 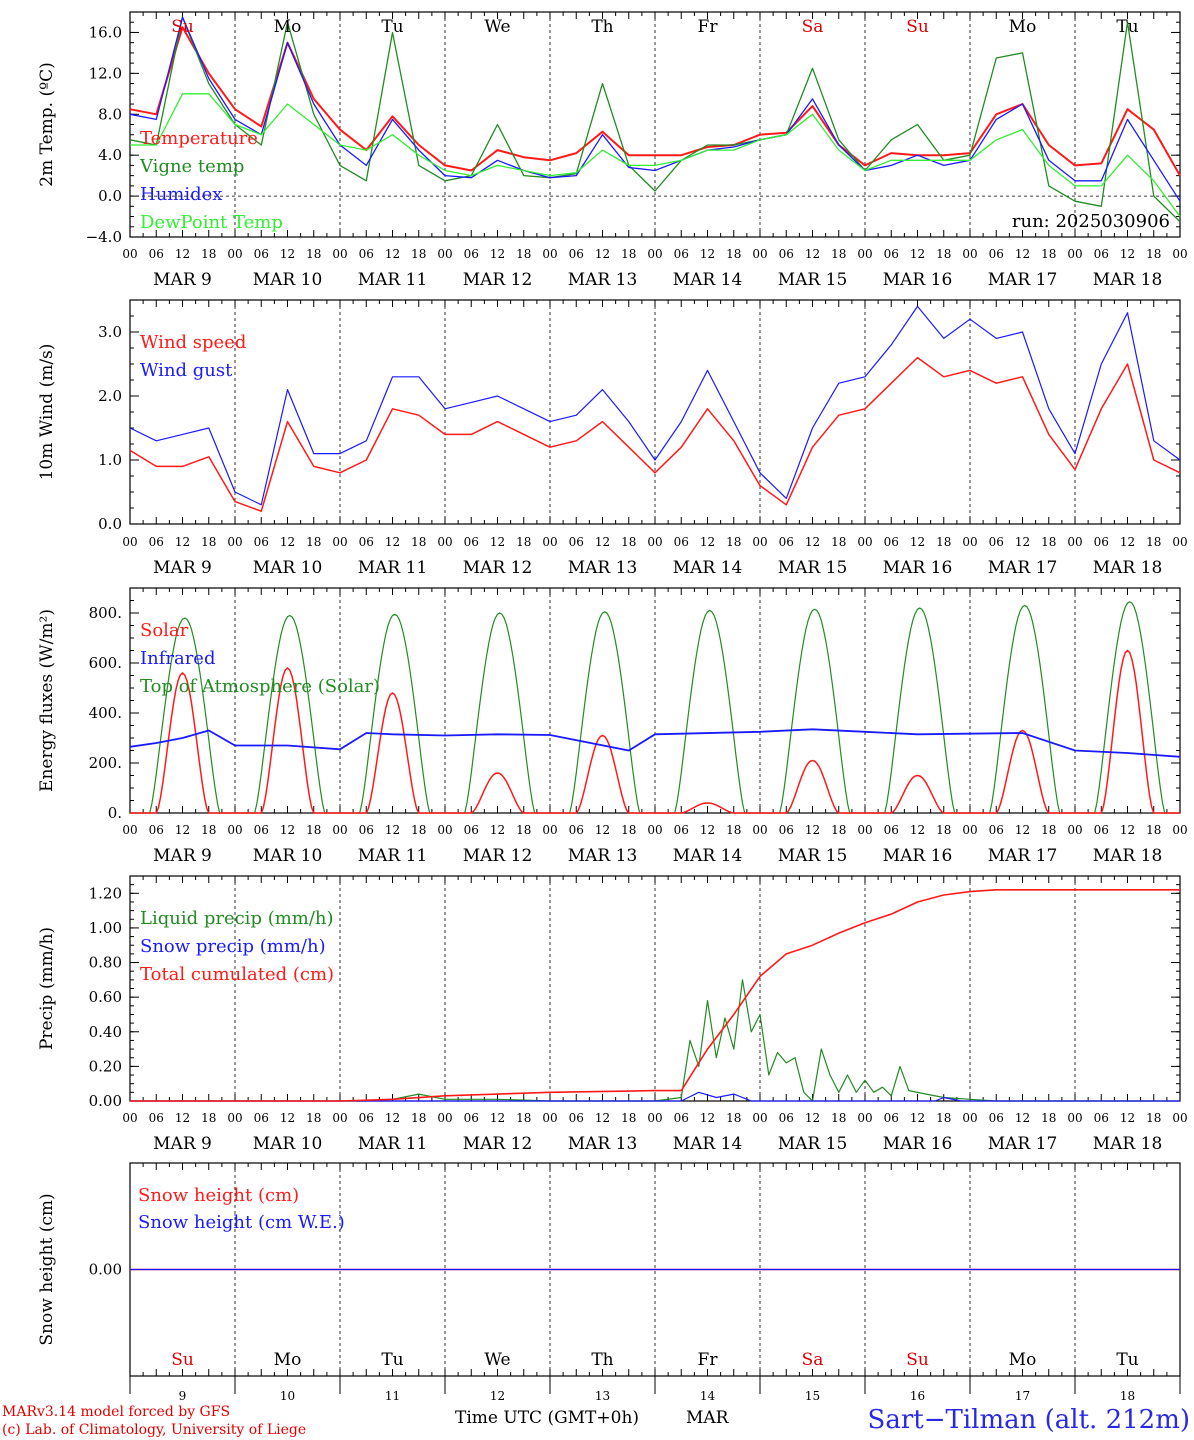 What do you see at coordinates (105, 613) in the screenshot?
I see `y-tick-label: 800.` at bounding box center [105, 613].